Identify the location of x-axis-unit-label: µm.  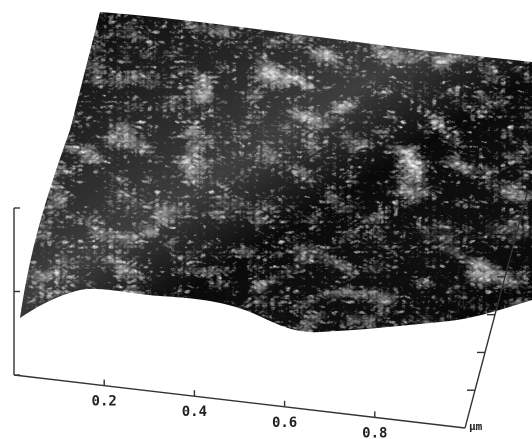
(476, 426).